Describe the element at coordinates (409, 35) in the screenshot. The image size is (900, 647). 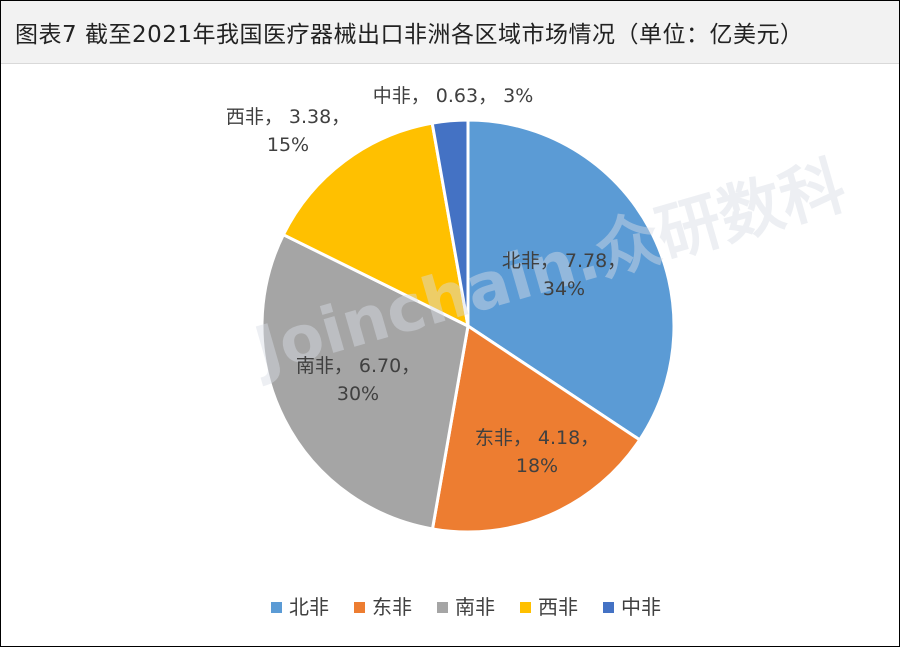
I see `chart-title: 图表7 截至2021年我国医疗器械出口非洲各区域市场情况（单位：亿美元）` at that location.